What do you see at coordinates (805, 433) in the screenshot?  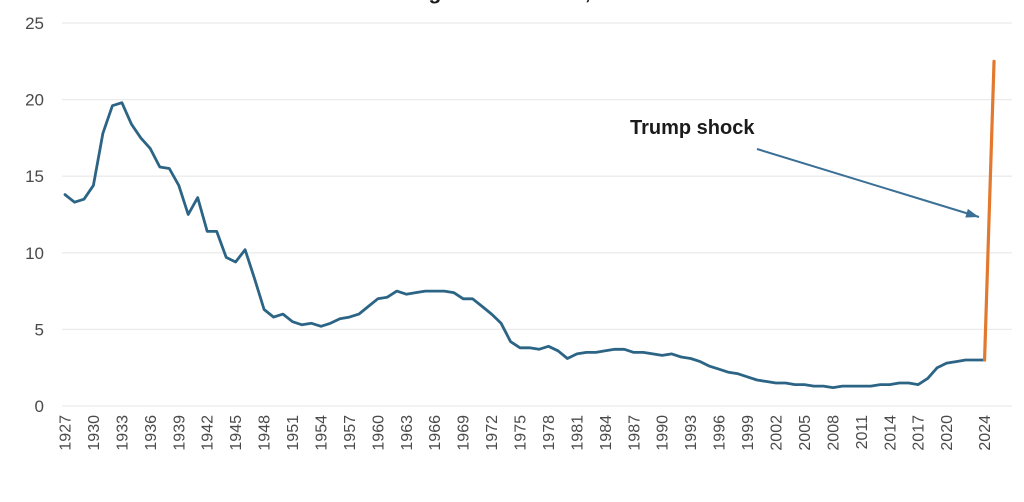 I see `x-tick-label: 2005` at bounding box center [805, 433].